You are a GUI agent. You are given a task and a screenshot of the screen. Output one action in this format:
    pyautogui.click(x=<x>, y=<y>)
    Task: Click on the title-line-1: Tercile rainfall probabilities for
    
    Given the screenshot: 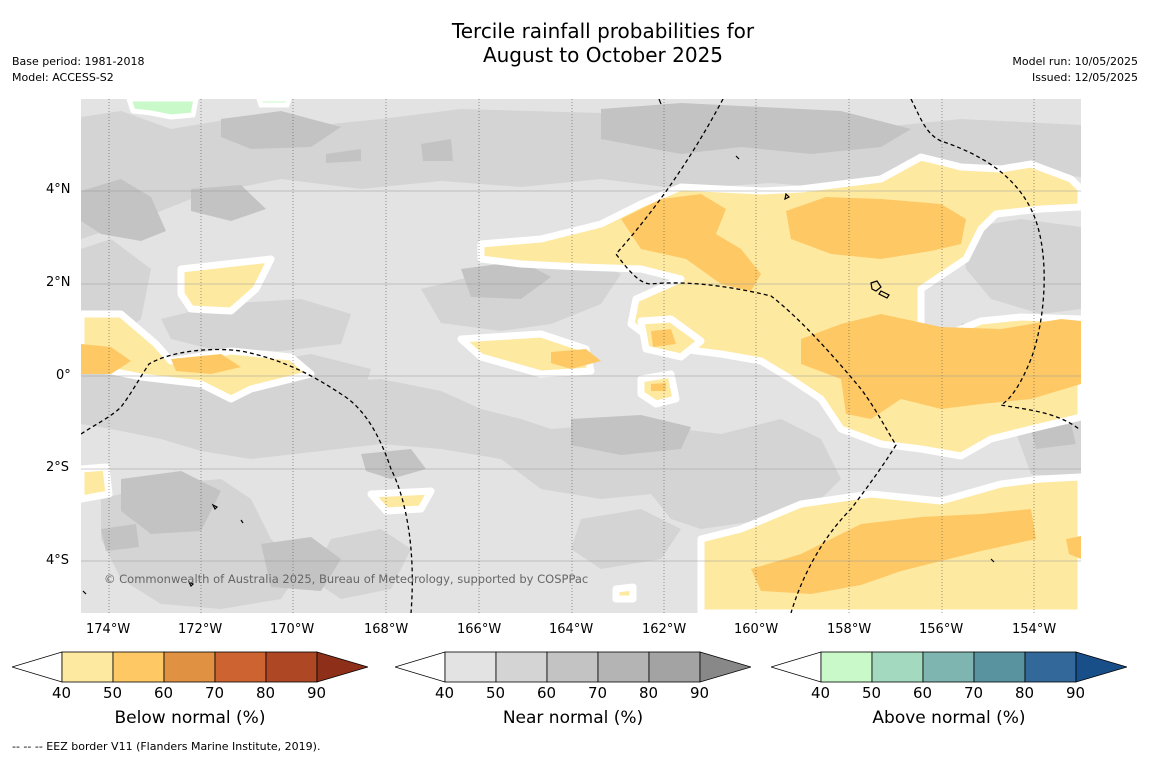 What is the action you would take?
    pyautogui.click(x=603, y=31)
    